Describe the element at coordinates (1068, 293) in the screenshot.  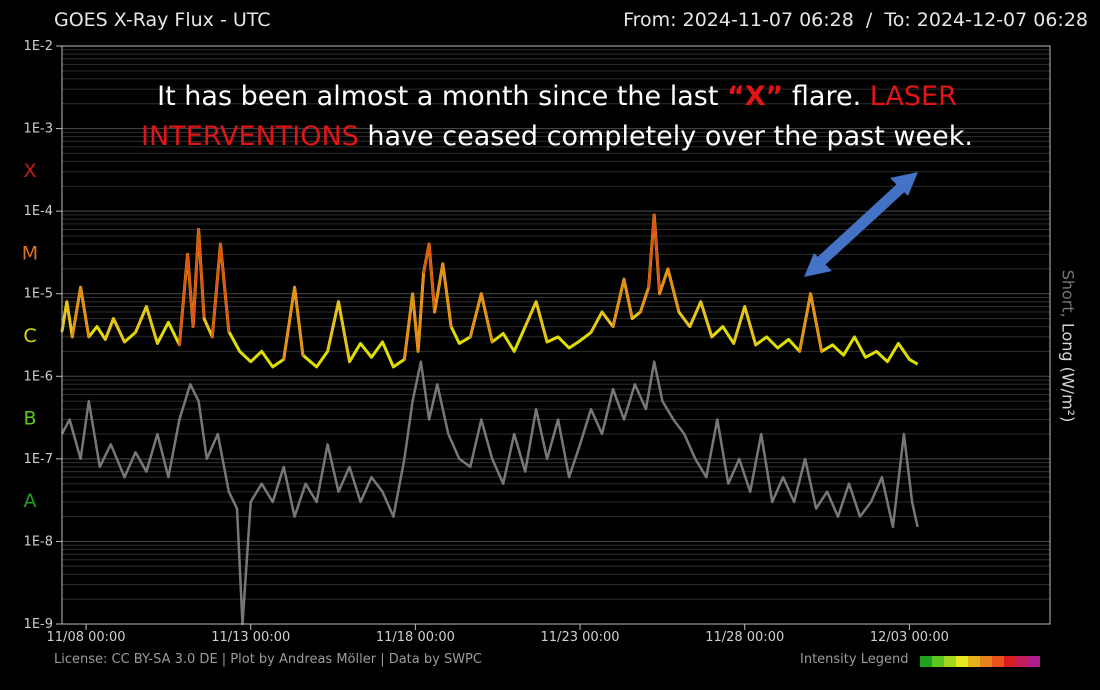
I see `y-axis-label-short: Short,` at that location.